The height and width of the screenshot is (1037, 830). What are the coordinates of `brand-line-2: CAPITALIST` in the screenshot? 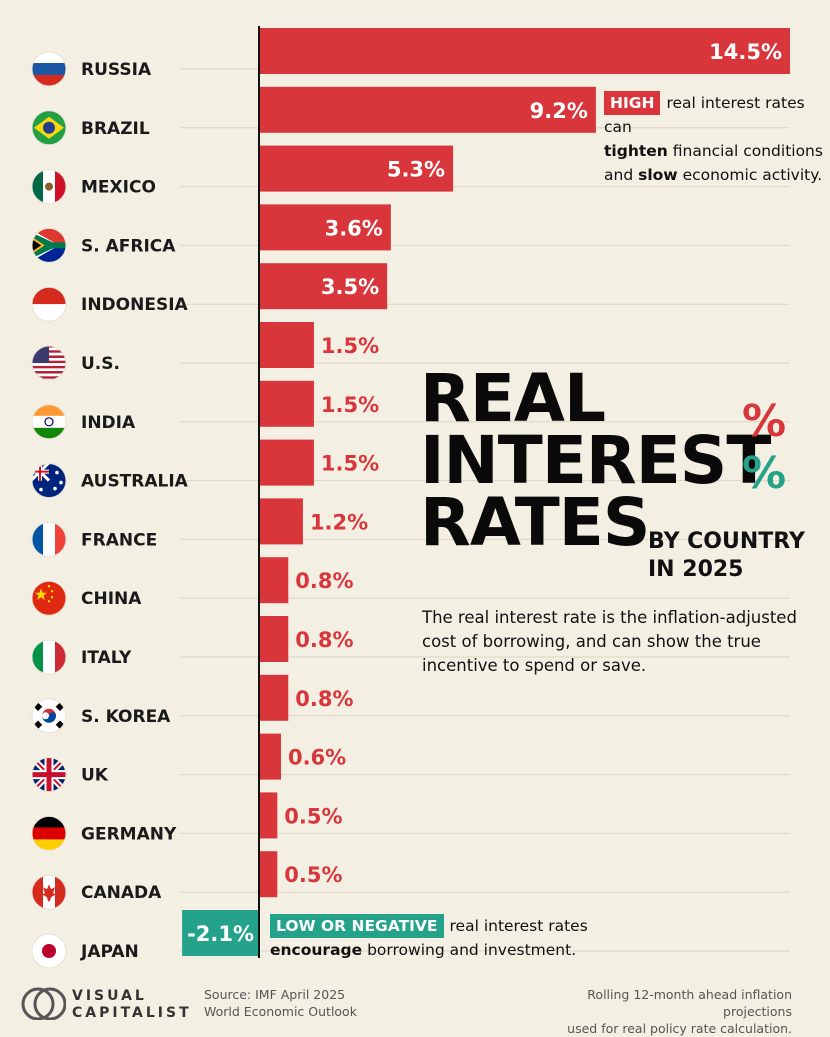 It's located at (132, 1013).